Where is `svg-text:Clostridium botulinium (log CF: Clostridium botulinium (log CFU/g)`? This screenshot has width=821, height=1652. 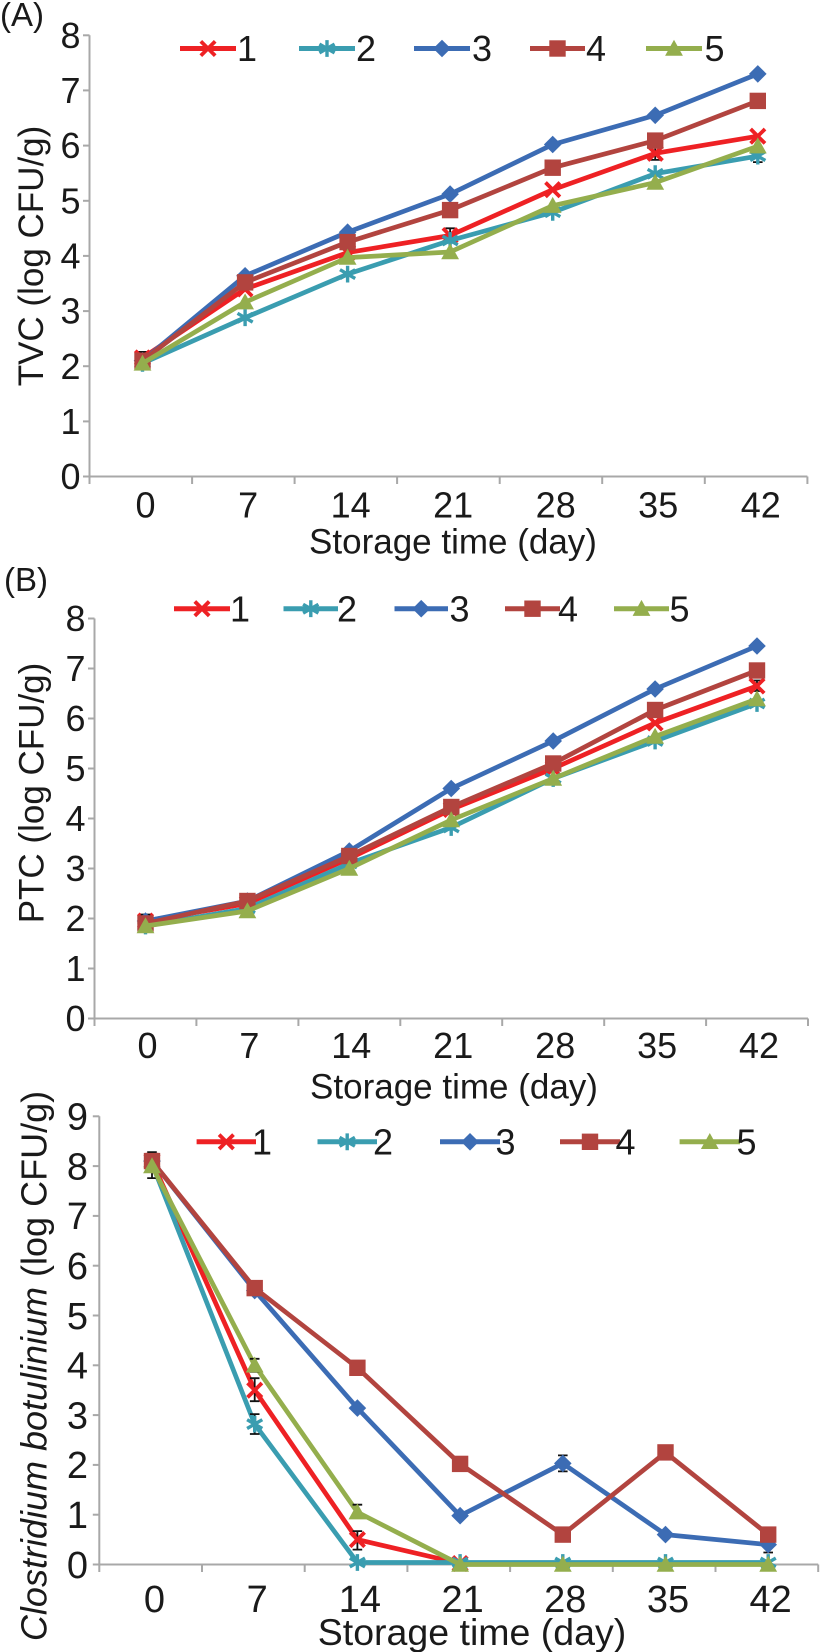 svg-text:Clostridium botulinium (log CF: Clostridium botulinium (log CFU/g) is located at coordinates (33, 1366).